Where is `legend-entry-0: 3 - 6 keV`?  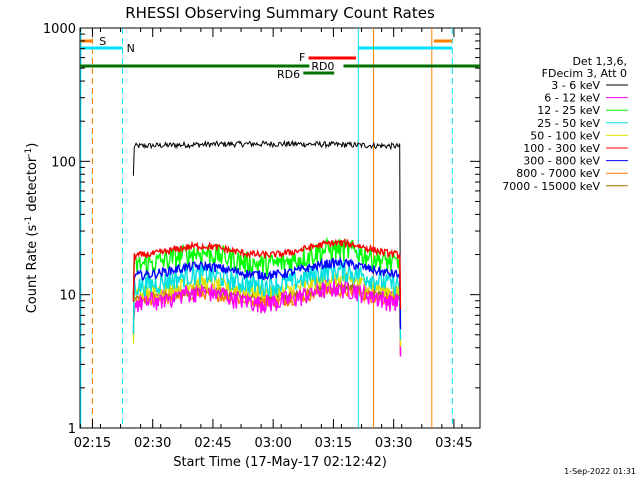 legend-entry-0: 3 - 6 keV is located at coordinates (575, 85).